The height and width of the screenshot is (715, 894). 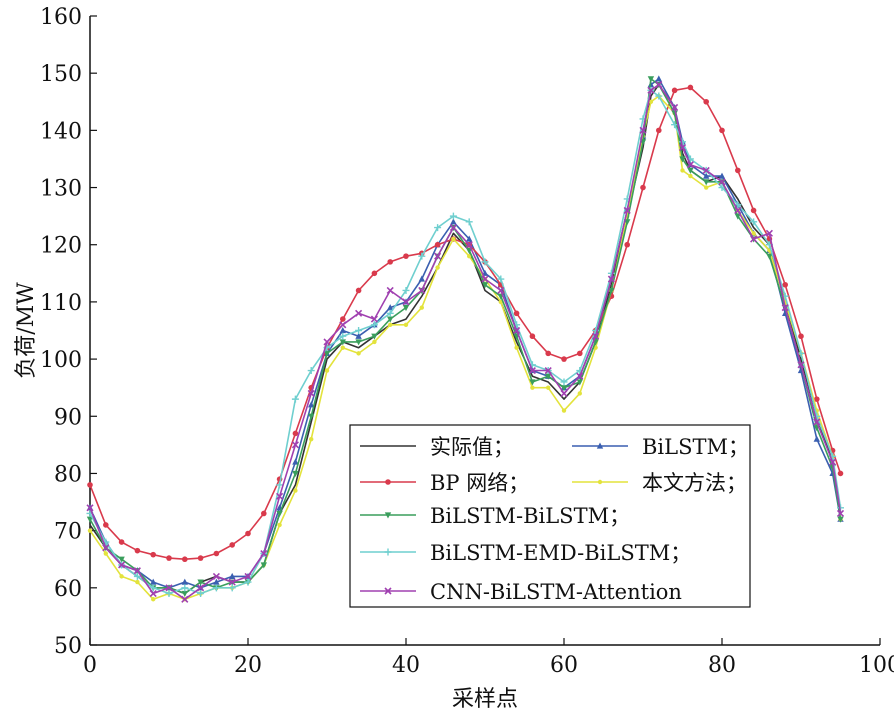 I want to click on y-tick-label: 90, so click(x=68, y=417).